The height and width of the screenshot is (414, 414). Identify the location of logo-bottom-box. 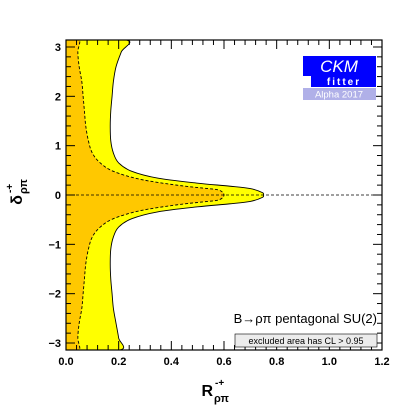
(339, 94).